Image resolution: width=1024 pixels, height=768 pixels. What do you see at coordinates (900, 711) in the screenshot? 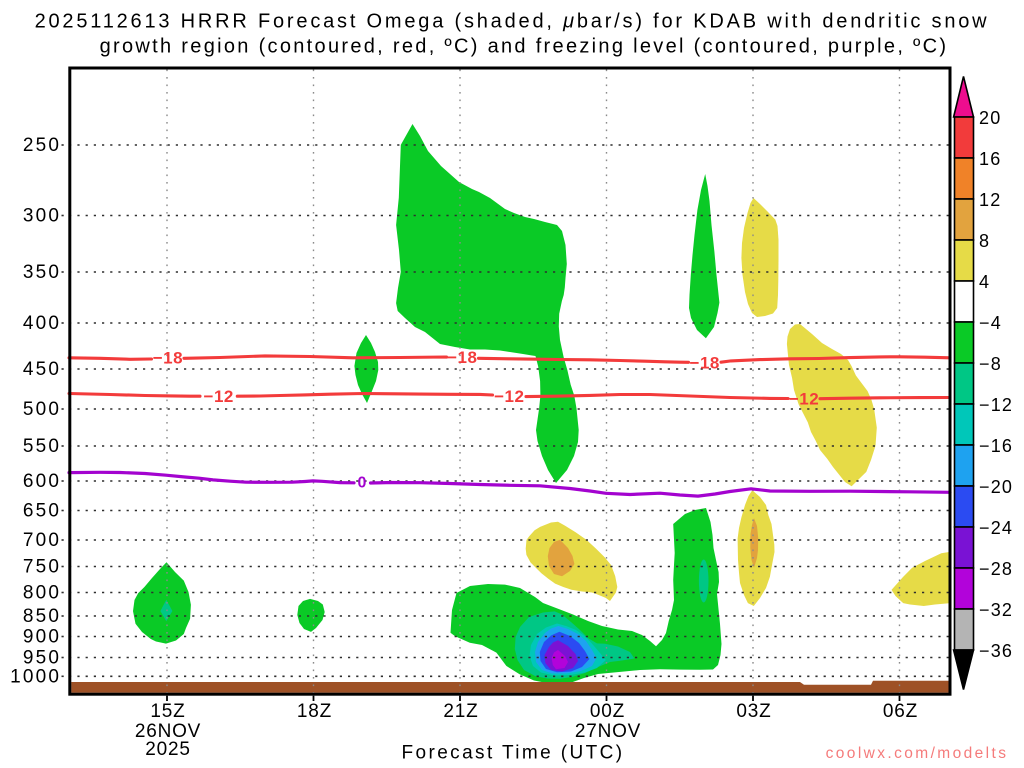
I see `svg-text: 06Z` at bounding box center [900, 711].